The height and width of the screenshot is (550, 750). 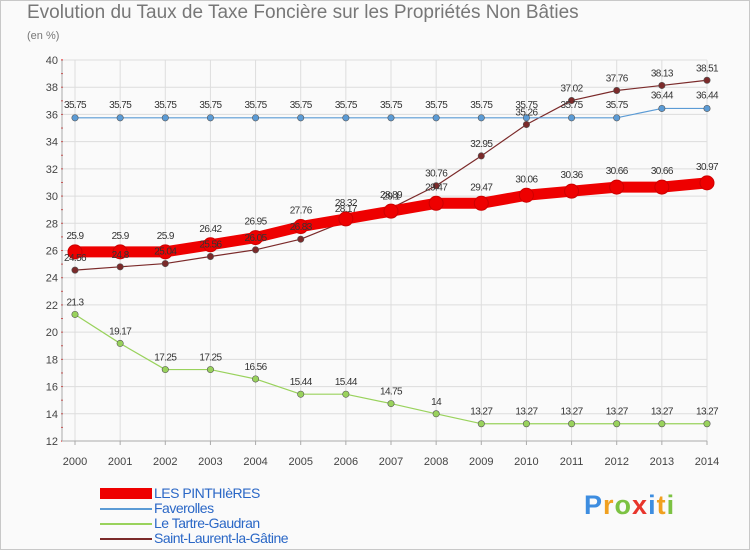 I want to click on data-label-saint-laurent-la-g-tine: 38.13, so click(x=662, y=73).